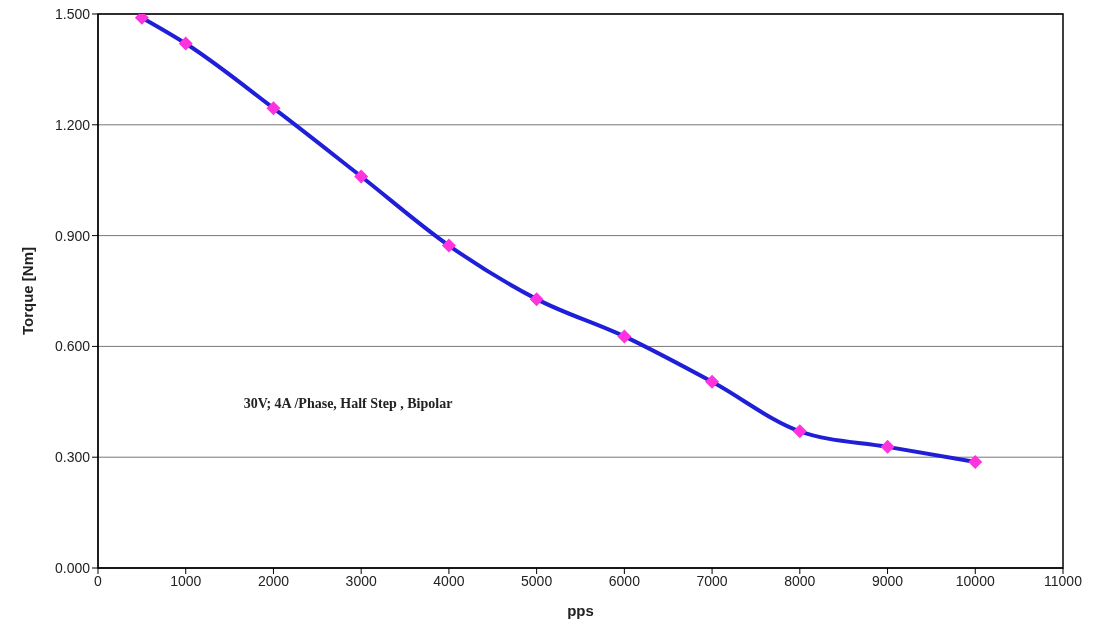 The image size is (1101, 635). I want to click on x-tick-label: 4000, so click(449, 580).